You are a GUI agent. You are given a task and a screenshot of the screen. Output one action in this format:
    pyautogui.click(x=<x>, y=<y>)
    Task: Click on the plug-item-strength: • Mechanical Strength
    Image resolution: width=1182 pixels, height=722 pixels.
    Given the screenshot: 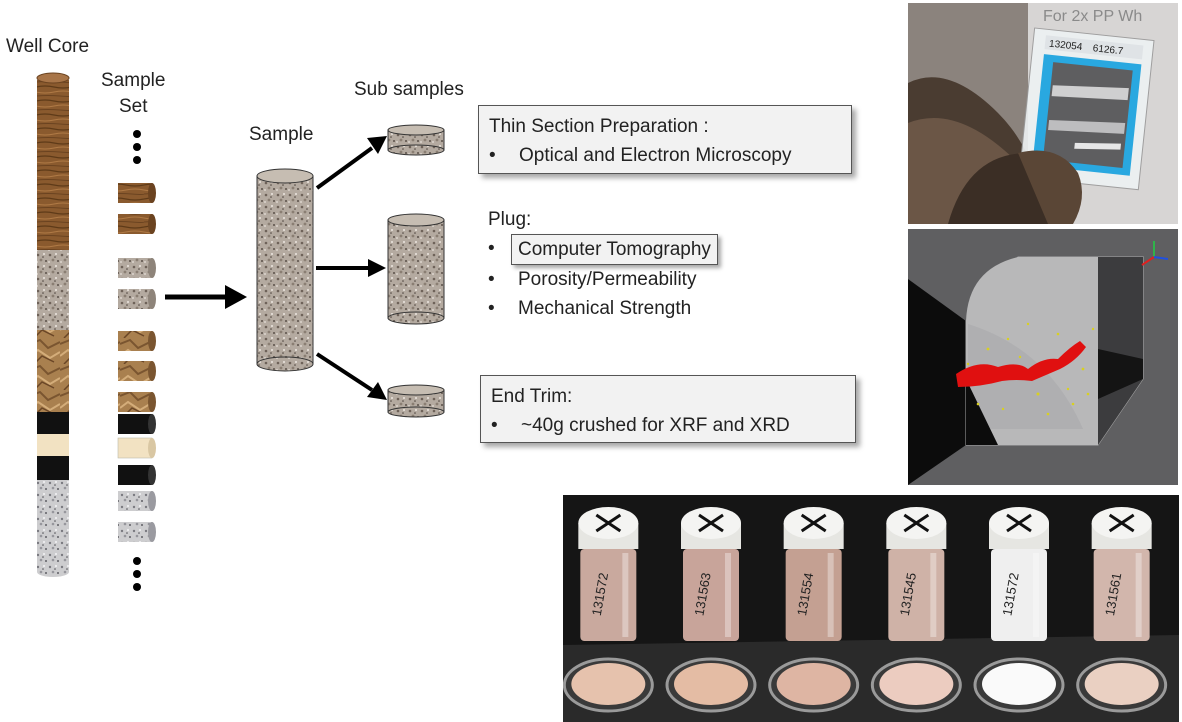 What is the action you would take?
    pyautogui.click(x=603, y=308)
    